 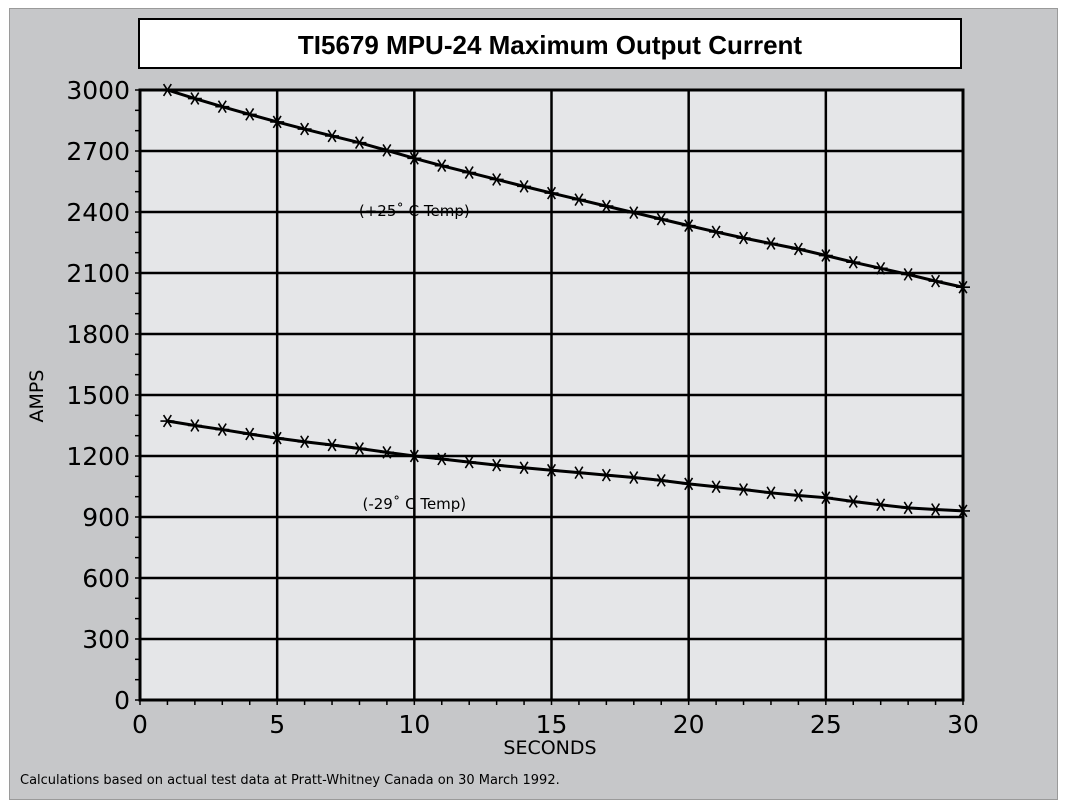 I want to click on series-annotation: (+25˚ C Temp), so click(x=414, y=211).